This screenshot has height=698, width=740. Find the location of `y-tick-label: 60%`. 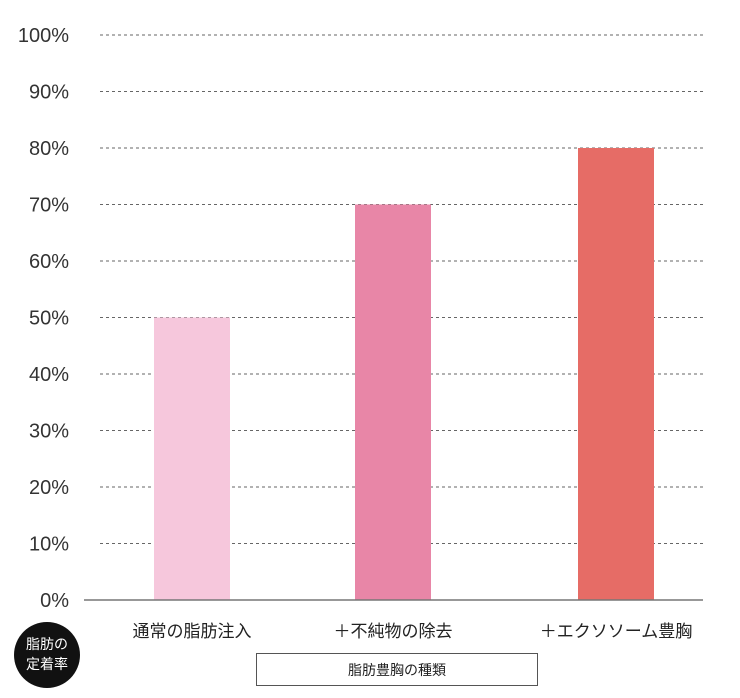

y-tick-label: 60% is located at coordinates (49, 262).